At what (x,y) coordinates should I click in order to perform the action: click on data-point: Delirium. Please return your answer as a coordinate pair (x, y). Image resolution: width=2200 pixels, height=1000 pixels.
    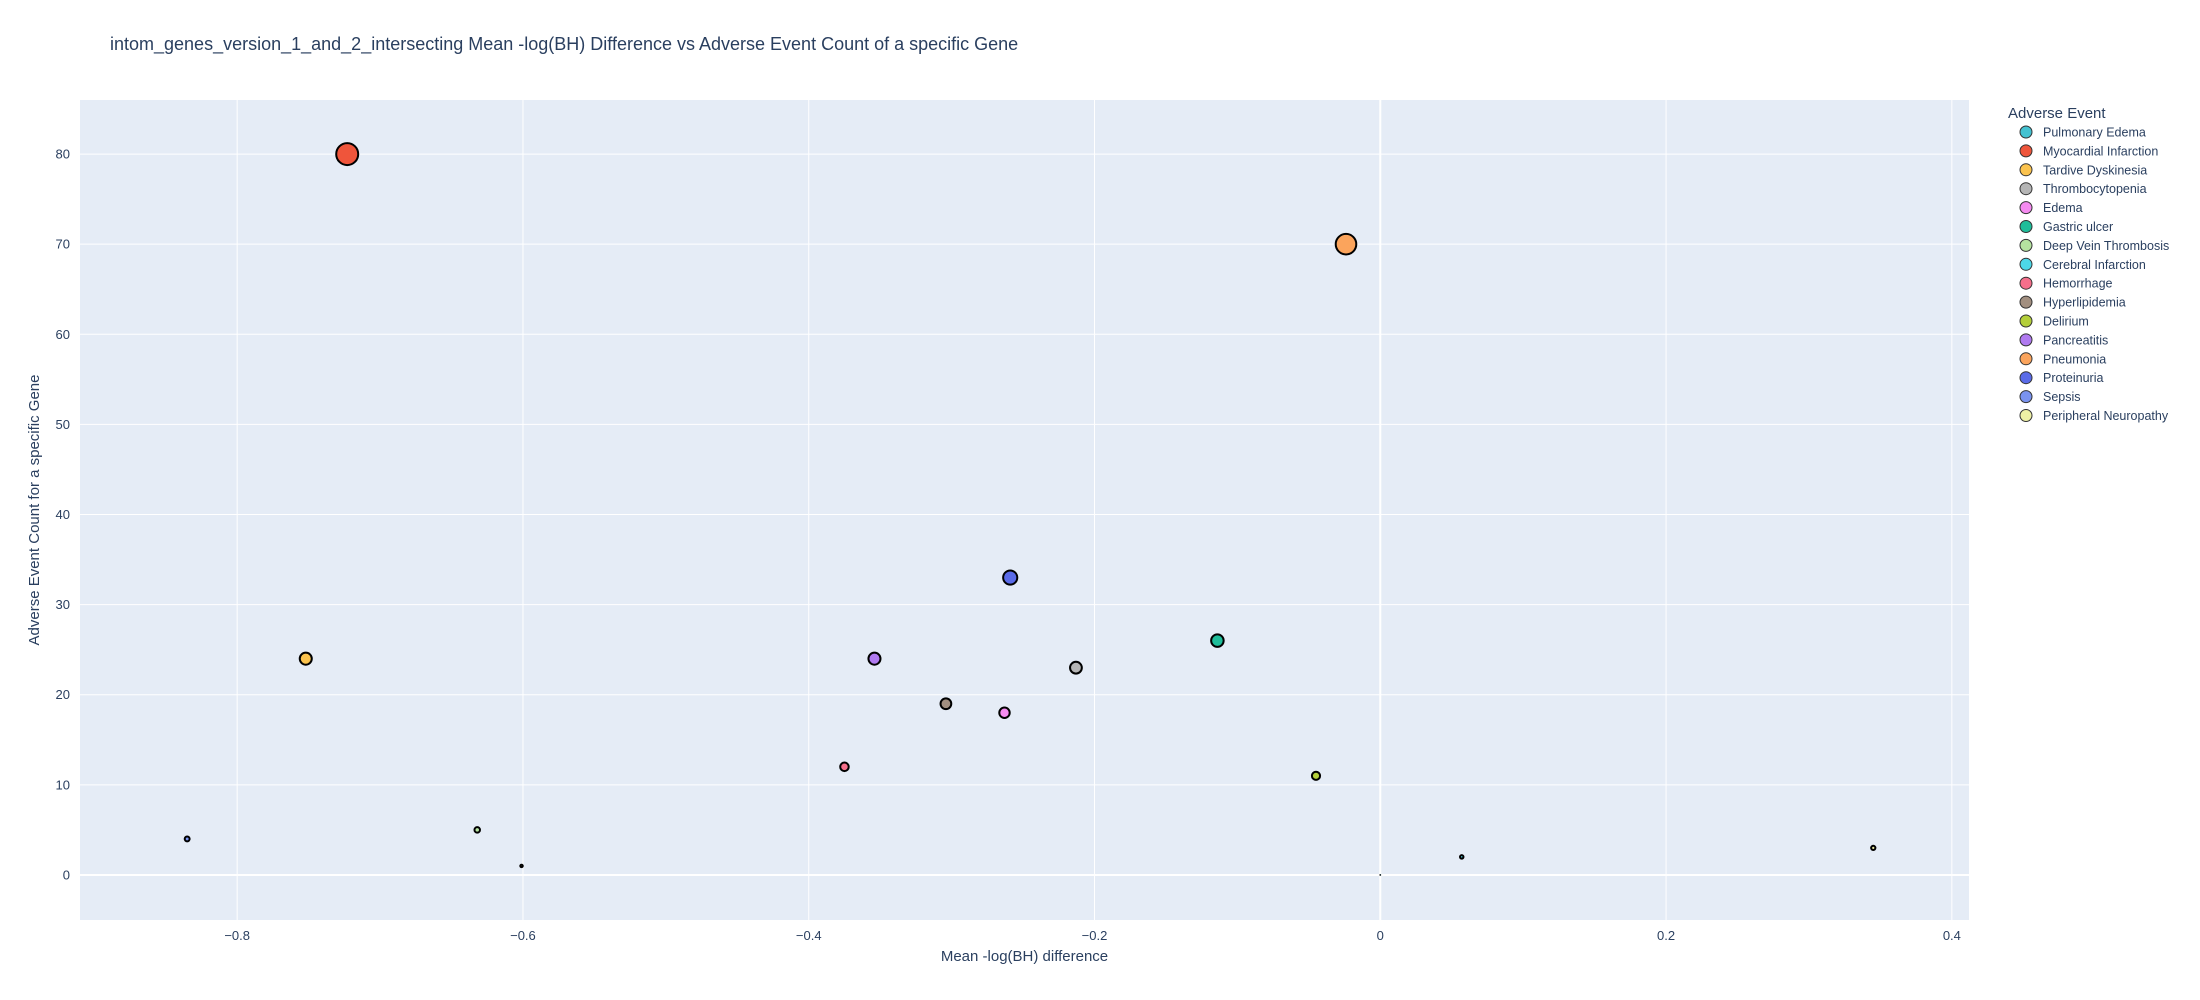
    Looking at the image, I should click on (1316, 775).